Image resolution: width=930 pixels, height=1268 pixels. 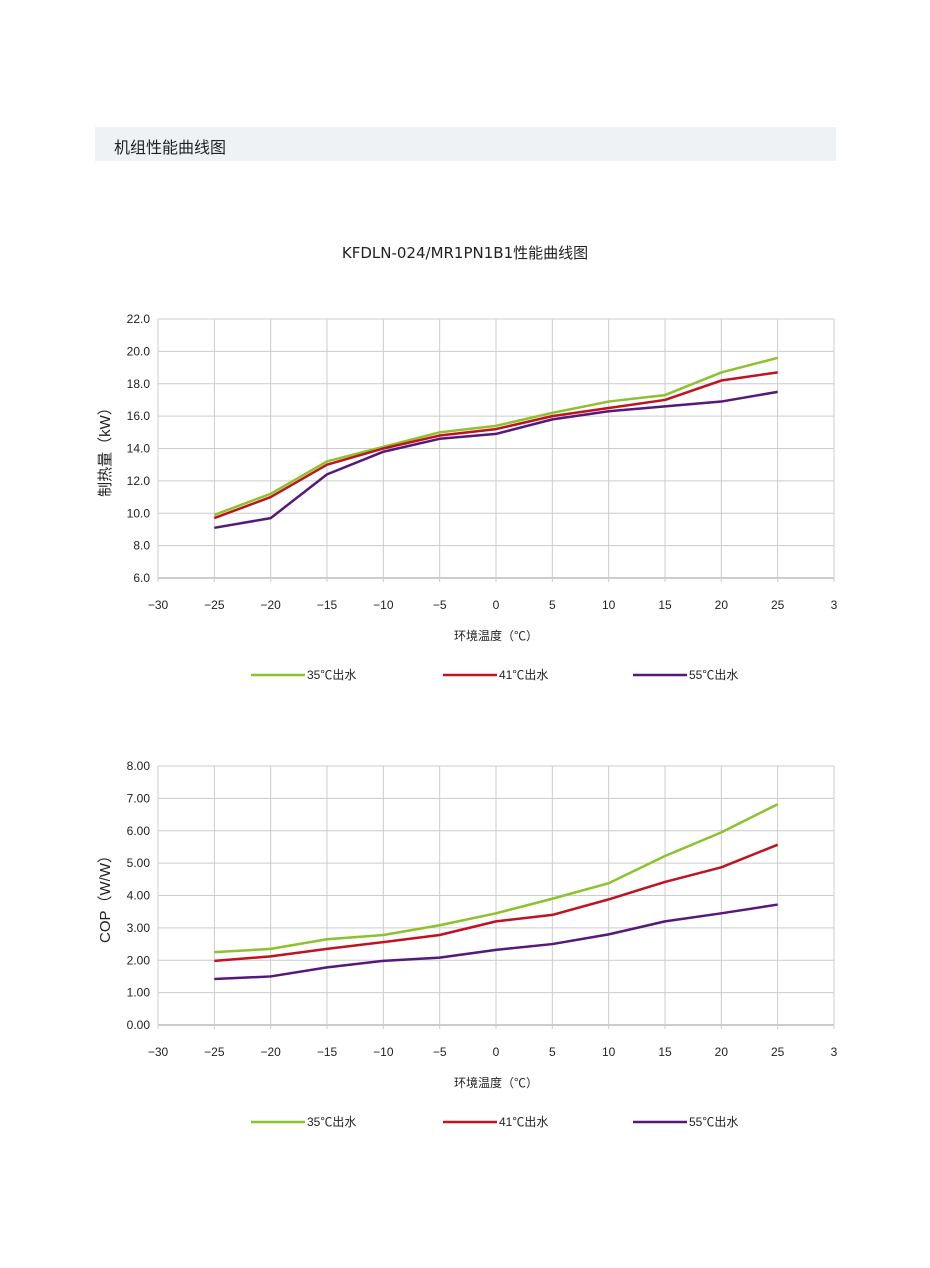 I want to click on y-tick-label: 4.00, so click(x=139, y=896).